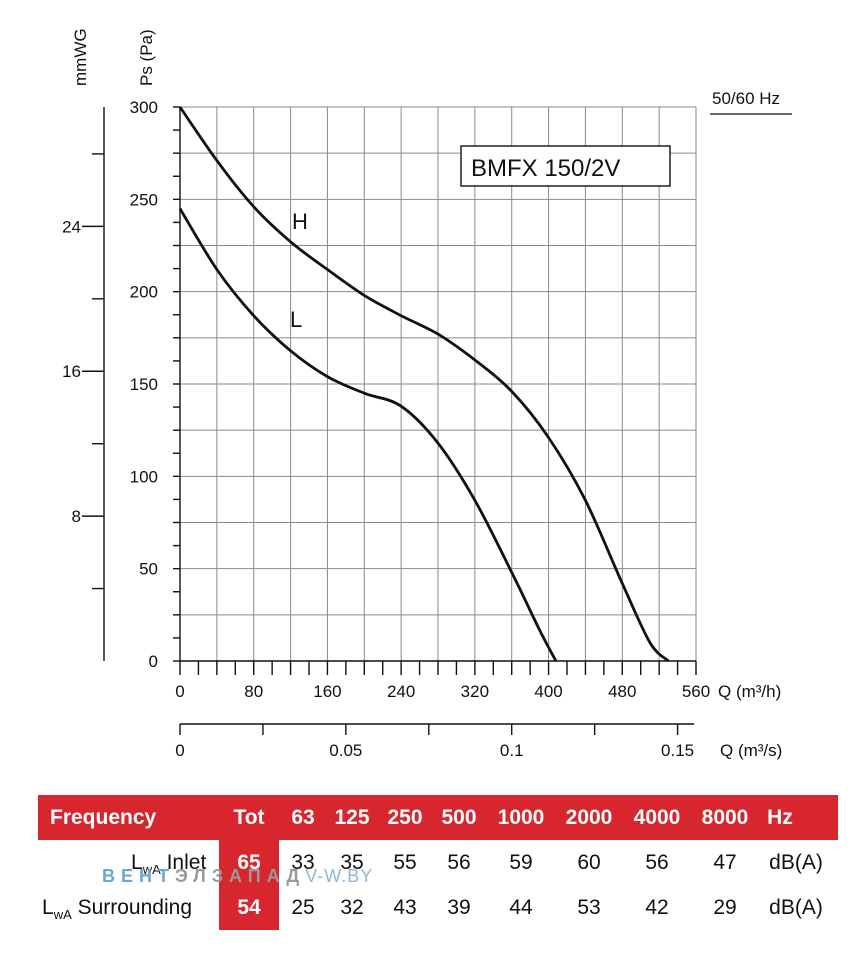  I want to click on table-row: LwA Inlet 65 33 35 55 56 59 60 56 47 dB(A), so click(438, 862).